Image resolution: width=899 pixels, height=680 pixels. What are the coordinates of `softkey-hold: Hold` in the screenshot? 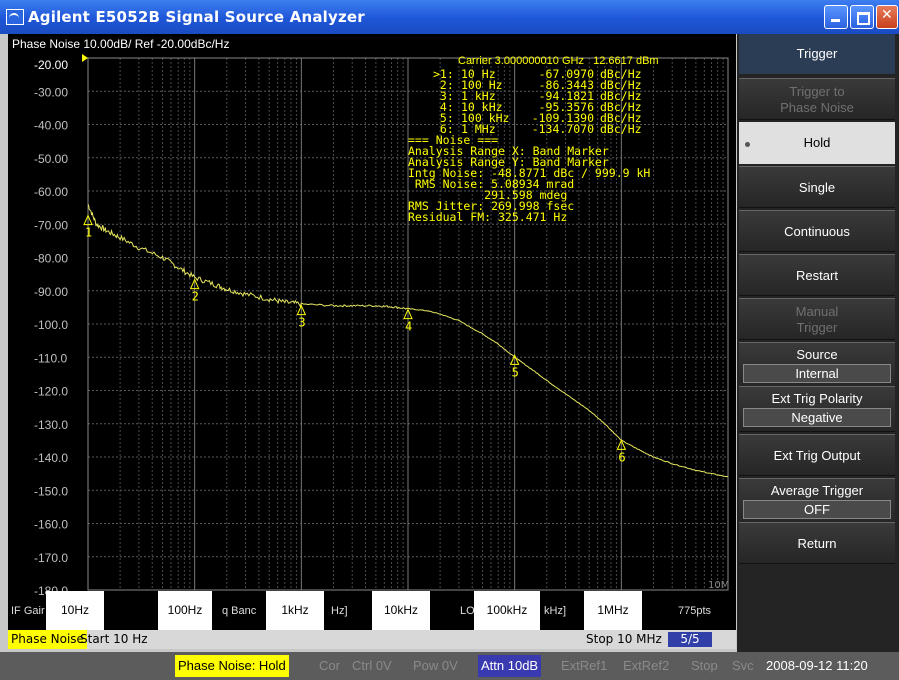 It's located at (817, 143).